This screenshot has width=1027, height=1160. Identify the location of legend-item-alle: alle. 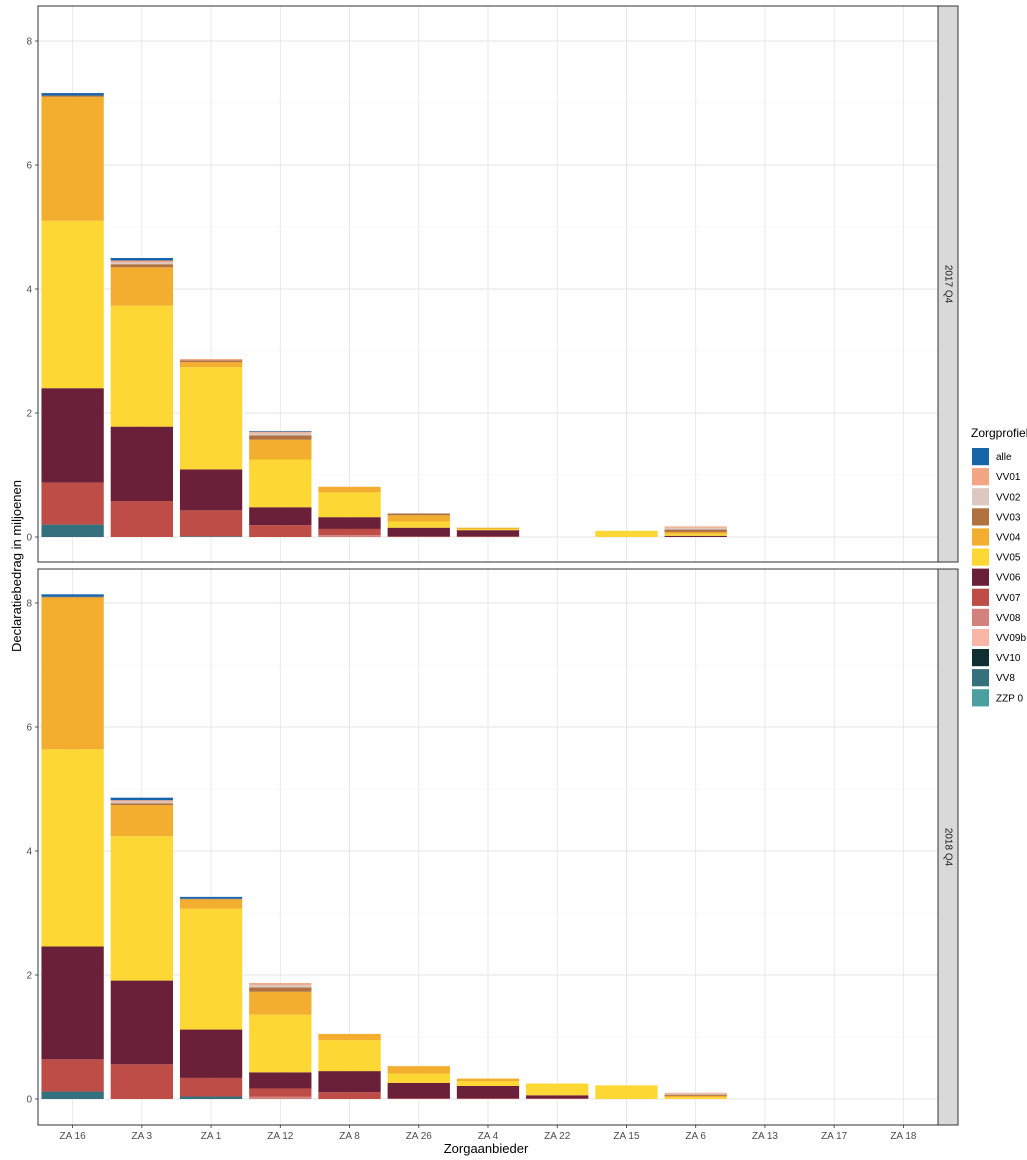
(992, 457).